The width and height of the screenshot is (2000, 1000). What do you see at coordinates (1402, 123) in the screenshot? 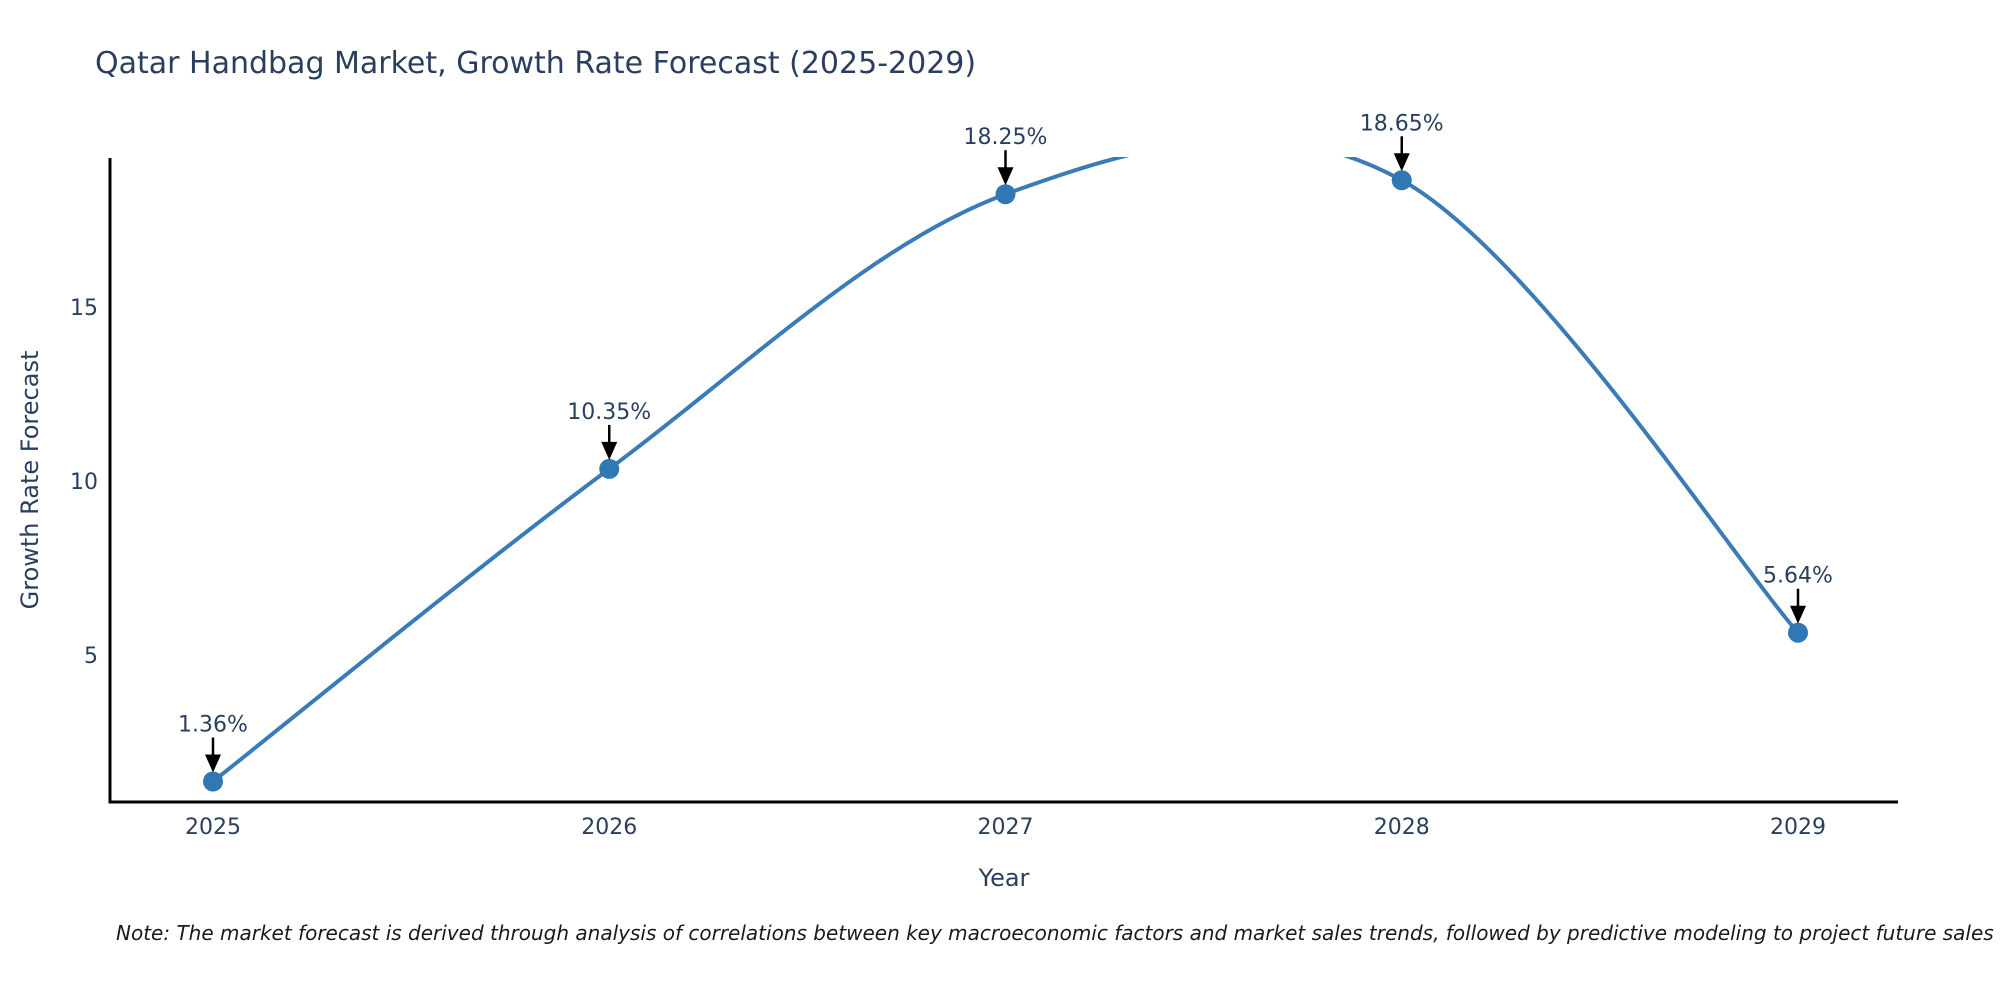
I see `point-value-label: 18.65%` at bounding box center [1402, 123].